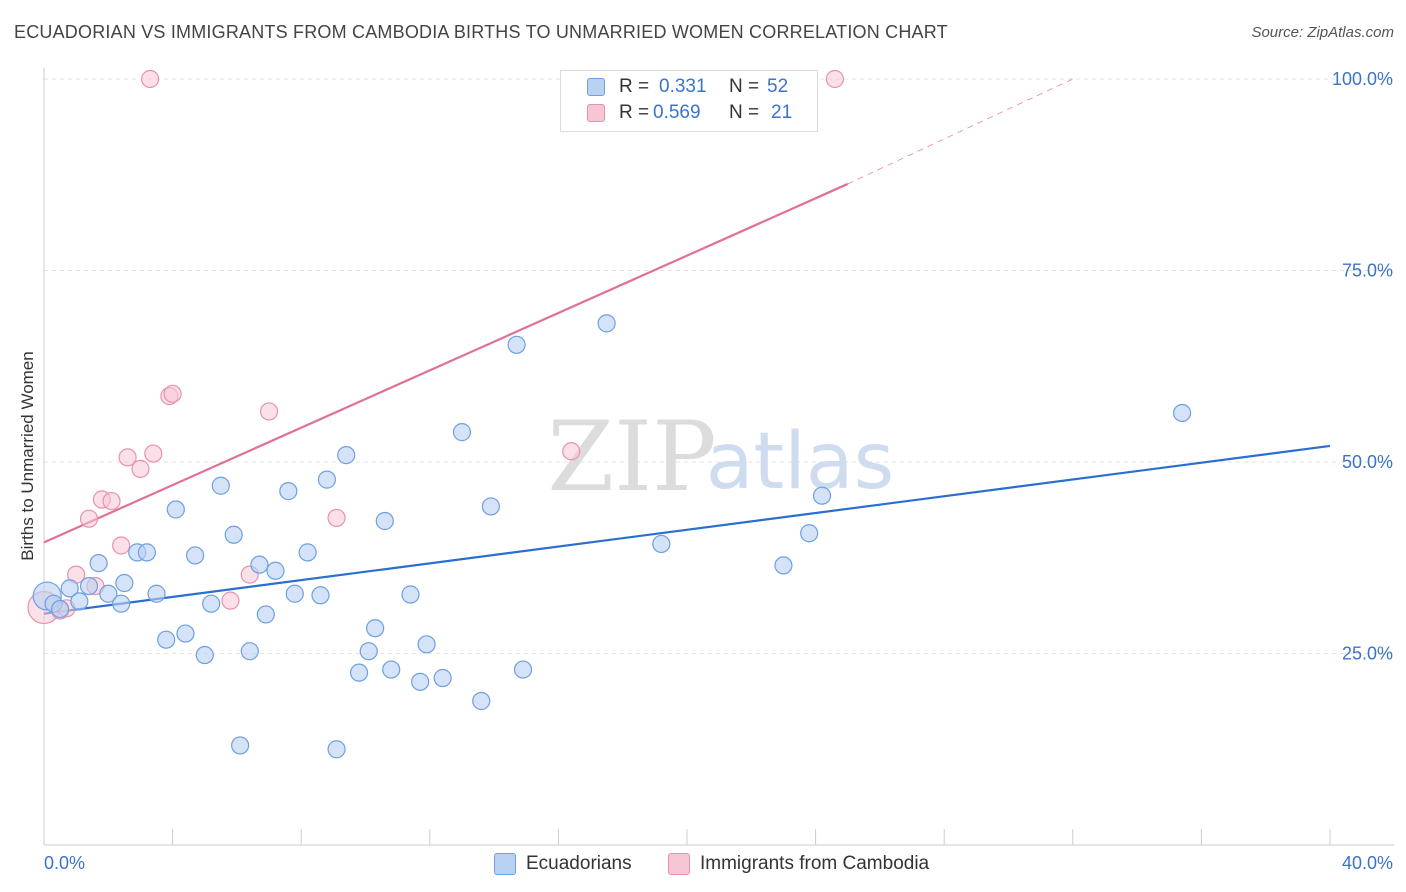 The width and height of the screenshot is (1406, 892). What do you see at coordinates (815, 863) in the screenshot?
I see `legend-label-cambodia: Immigrants from Cambodia` at bounding box center [815, 863].